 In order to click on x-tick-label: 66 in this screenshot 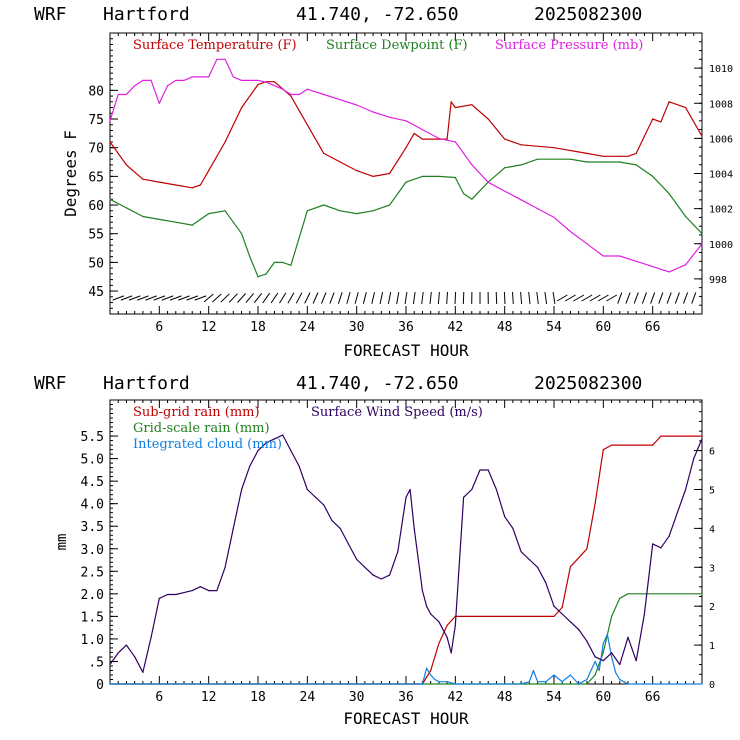, I will do `click(653, 327)`.